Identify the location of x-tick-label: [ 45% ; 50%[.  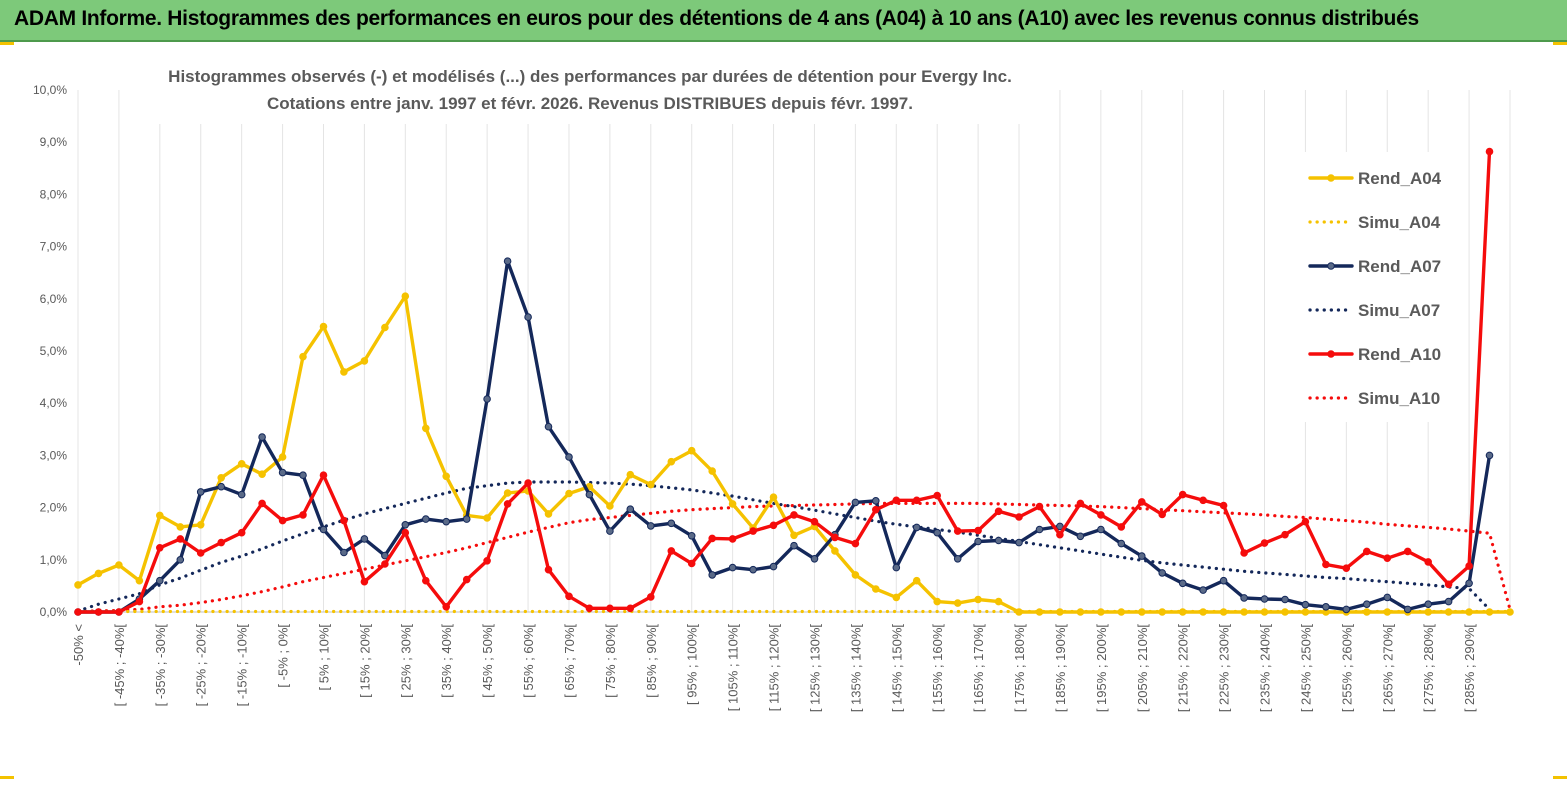
(487, 661).